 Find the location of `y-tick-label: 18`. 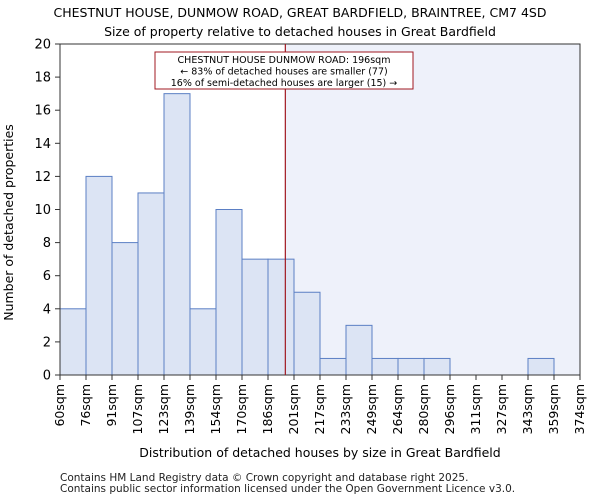

y-tick-label: 18 is located at coordinates (42, 78).